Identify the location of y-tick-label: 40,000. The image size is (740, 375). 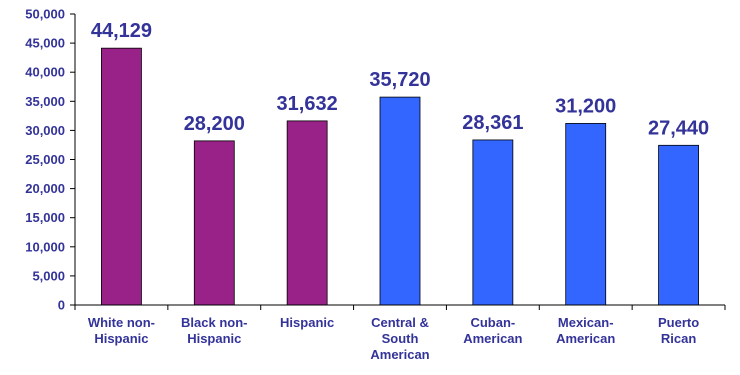
(45, 72).